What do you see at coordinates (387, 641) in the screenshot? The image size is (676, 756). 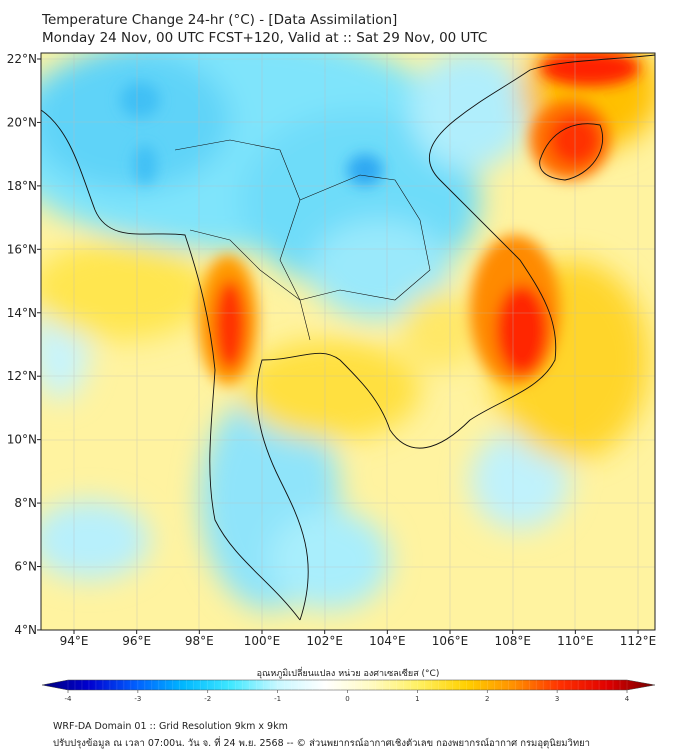 I see `lon-tick-label: 104°E` at bounding box center [387, 641].